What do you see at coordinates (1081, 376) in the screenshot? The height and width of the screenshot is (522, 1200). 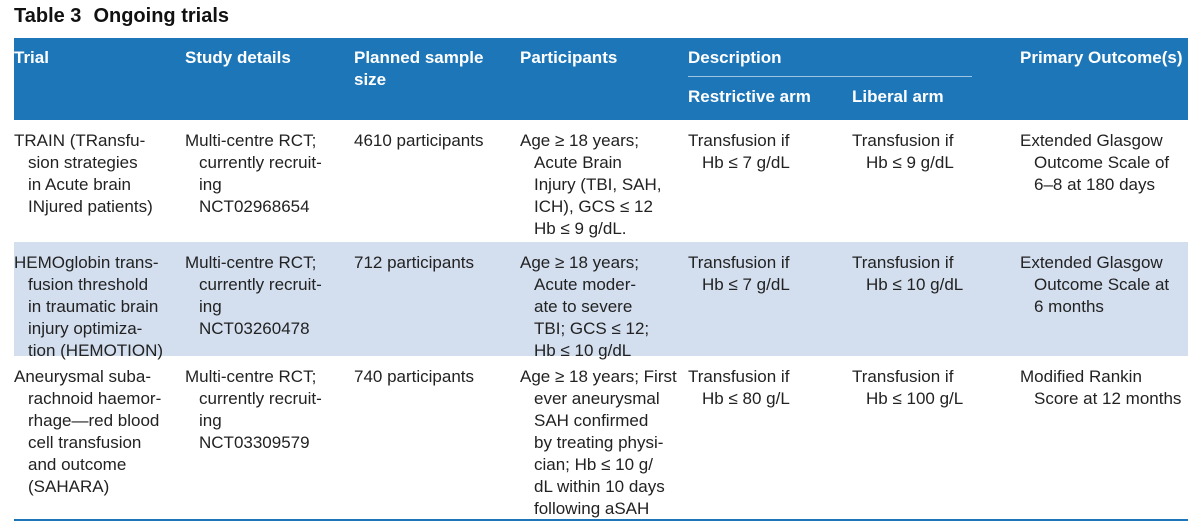 I see `cell-text-line: Modified Rankin` at bounding box center [1081, 376].